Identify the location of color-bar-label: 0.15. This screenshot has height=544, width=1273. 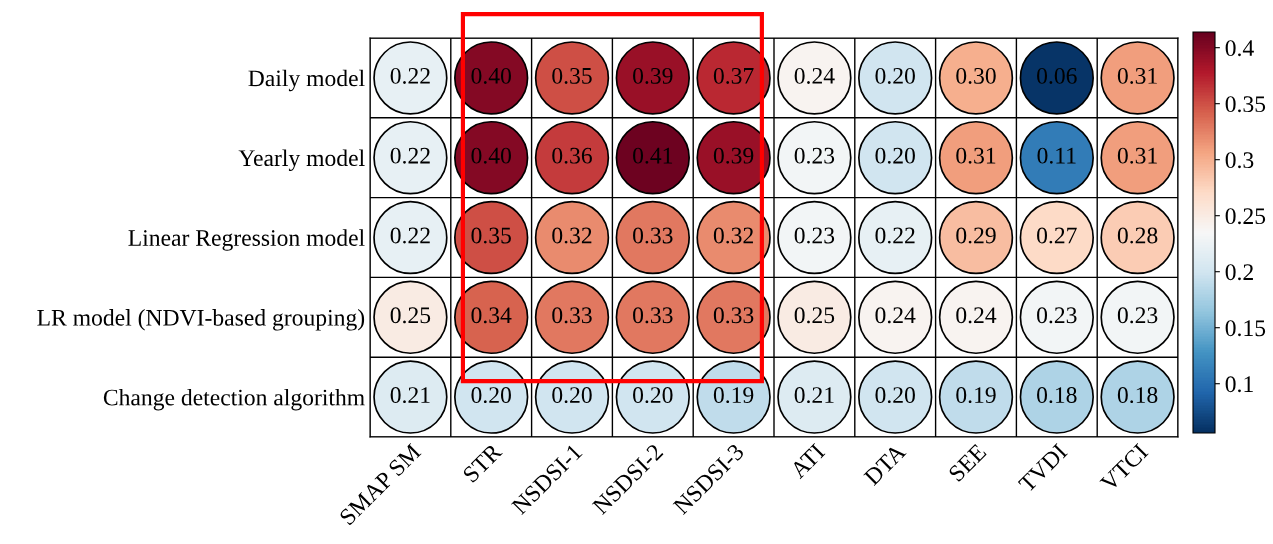
(1245, 328).